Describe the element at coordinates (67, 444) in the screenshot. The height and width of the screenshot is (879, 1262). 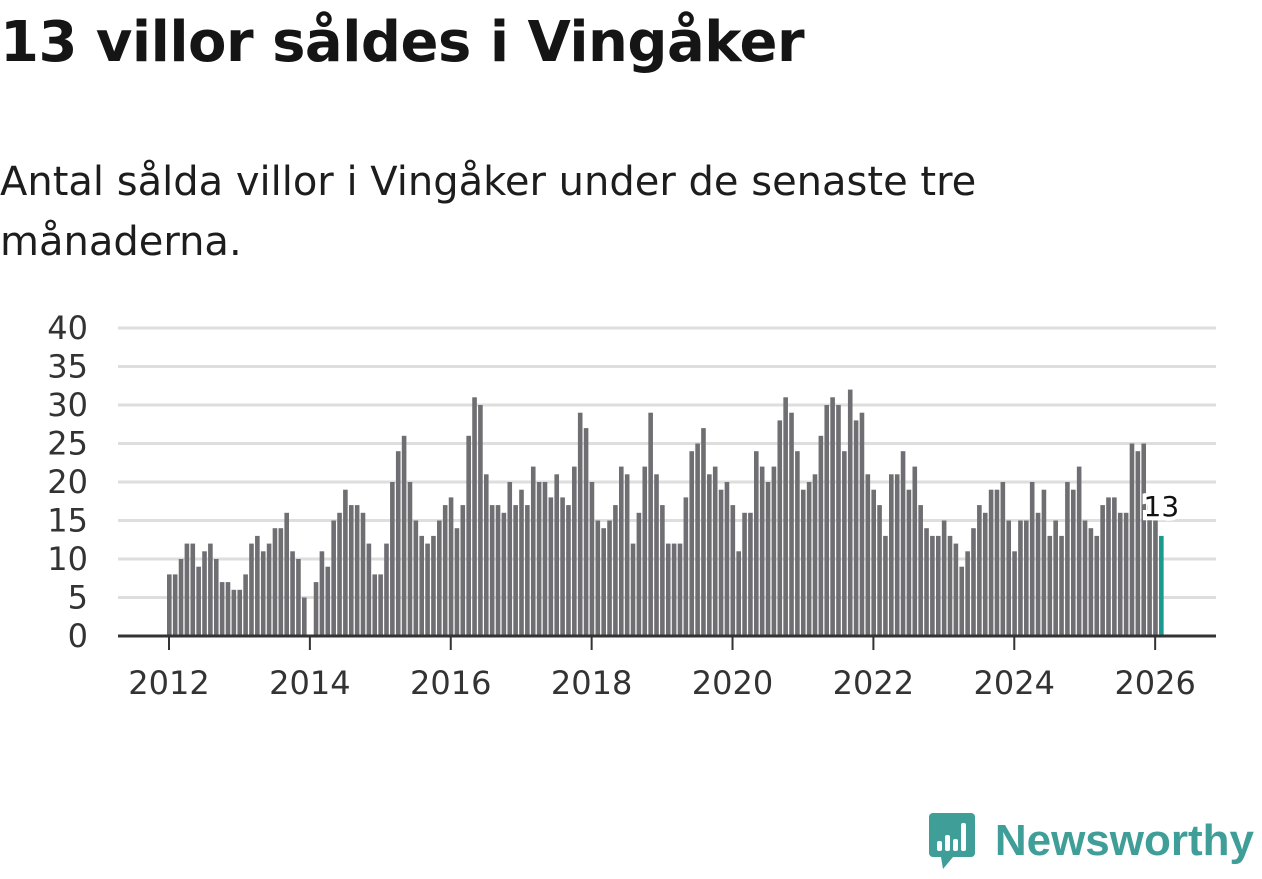
I see `y-tick-label: 25` at that location.